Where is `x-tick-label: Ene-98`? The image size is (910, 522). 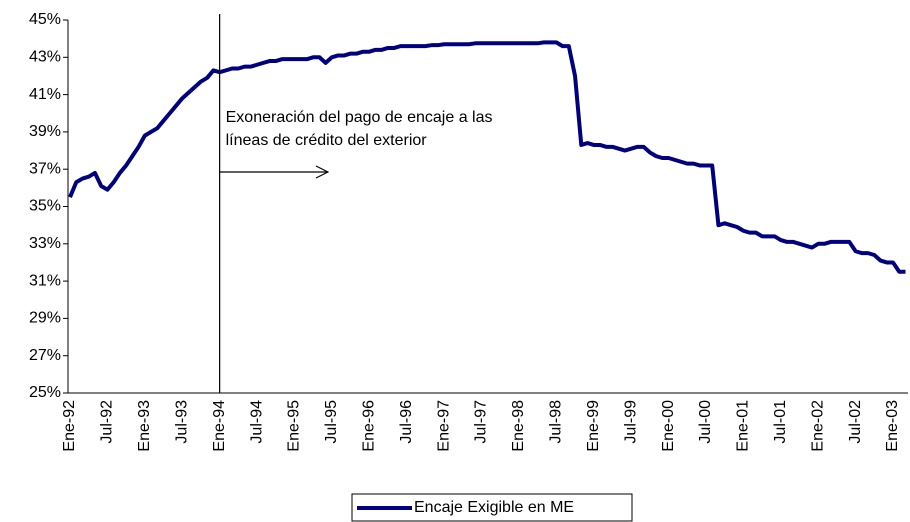
x-tick-label: Ene-98 is located at coordinates (518, 426).